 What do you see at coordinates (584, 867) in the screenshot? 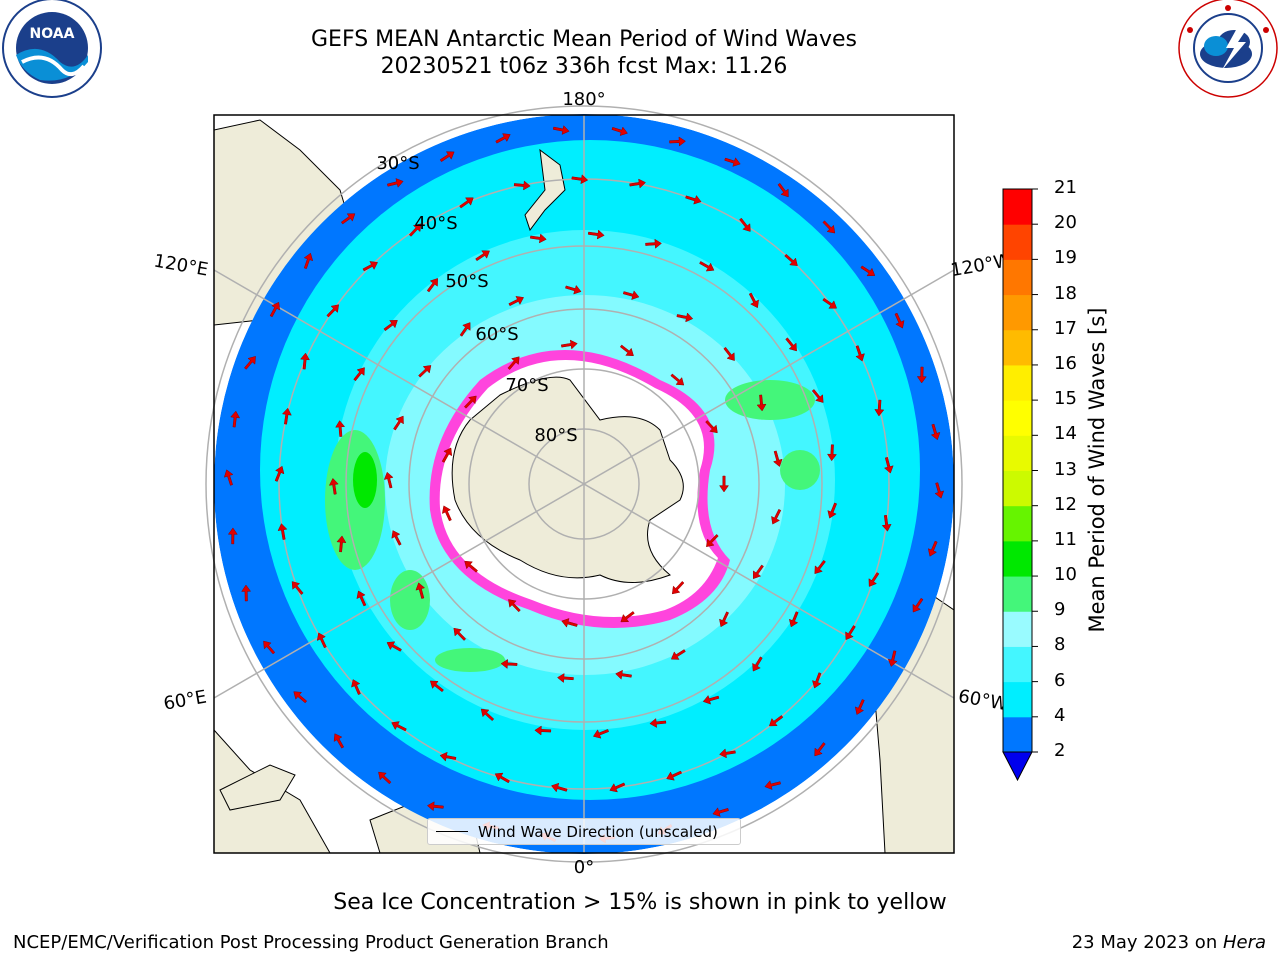
I see `lon-label-0: 0°` at bounding box center [584, 867].